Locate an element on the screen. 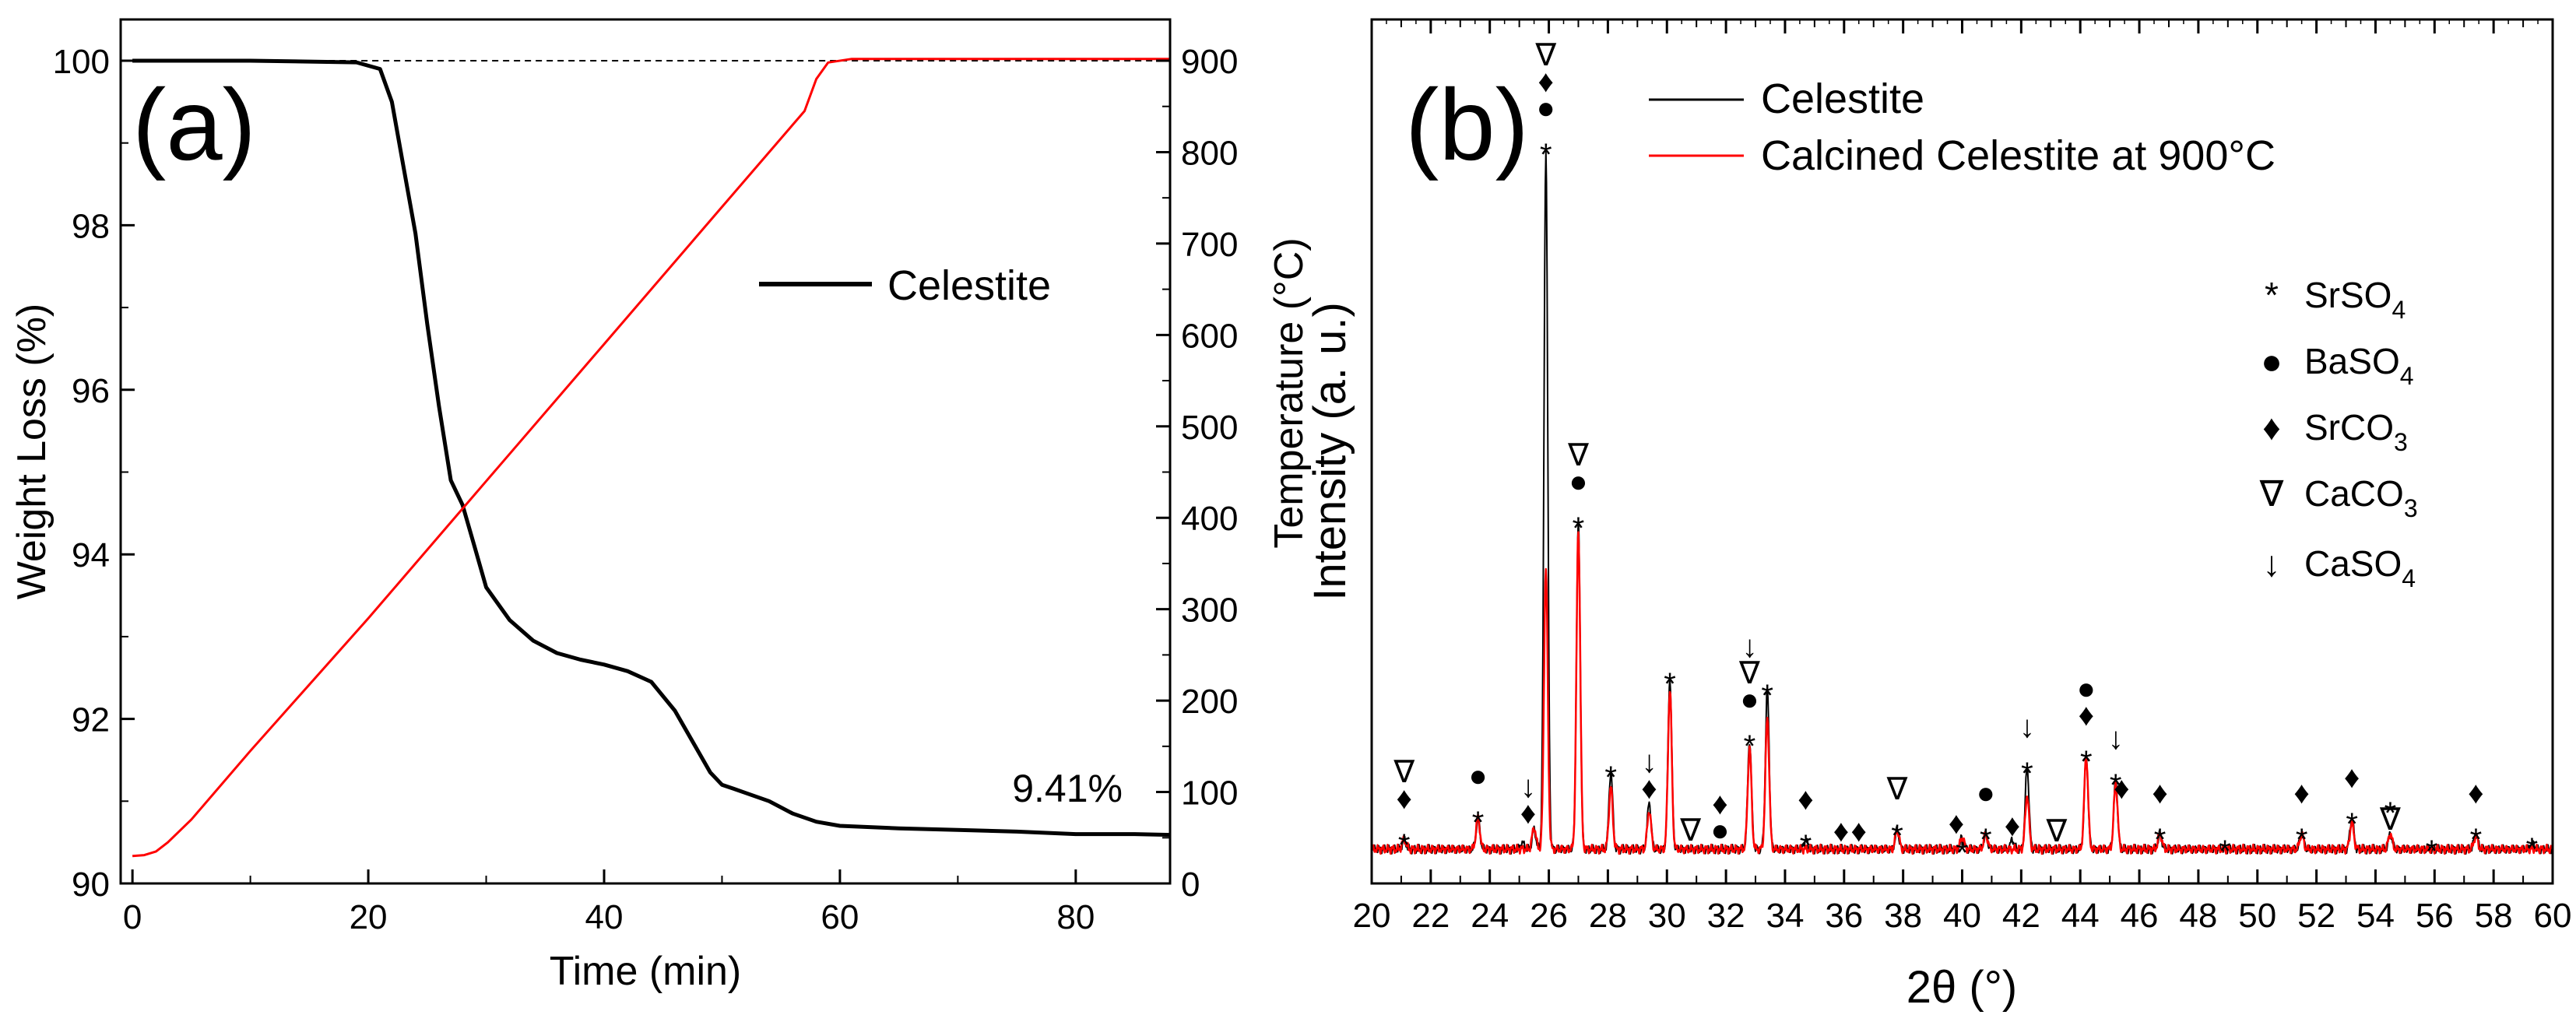 The image size is (2576, 1029). phase-label-baso4: BaSO4 is located at coordinates (2359, 366).